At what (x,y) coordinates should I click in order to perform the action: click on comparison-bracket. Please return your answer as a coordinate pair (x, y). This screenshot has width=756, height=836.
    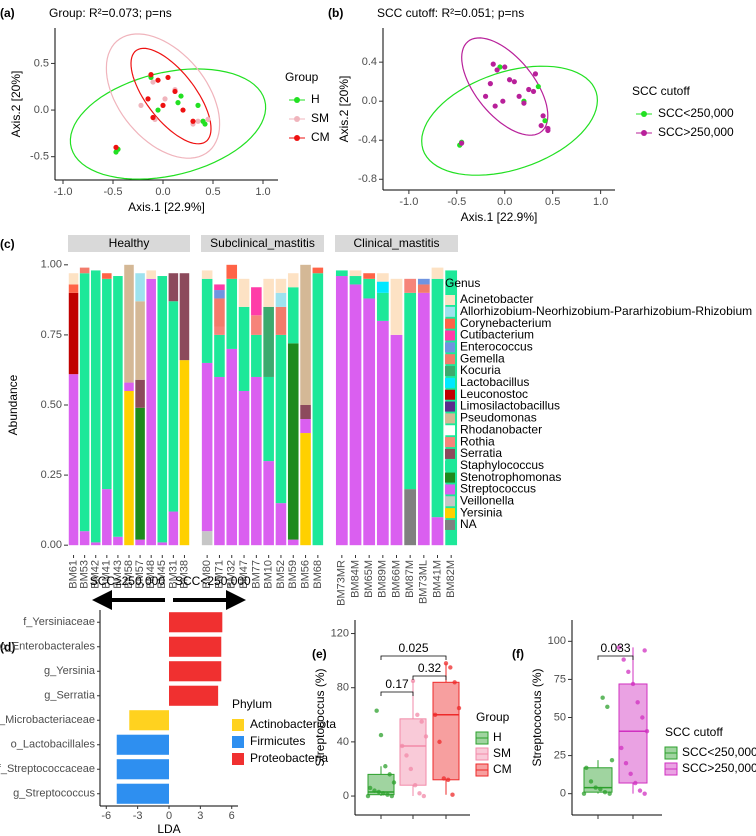
    Looking at the image, I should click on (413, 657).